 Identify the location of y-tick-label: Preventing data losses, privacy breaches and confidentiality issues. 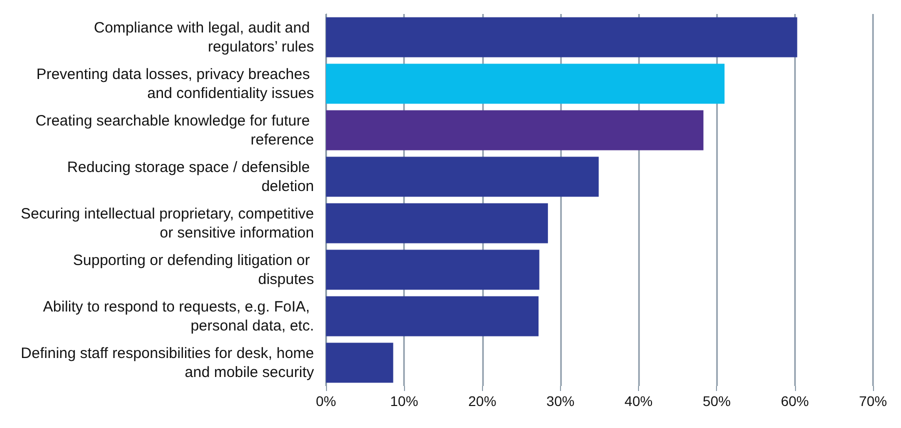
(175, 84).